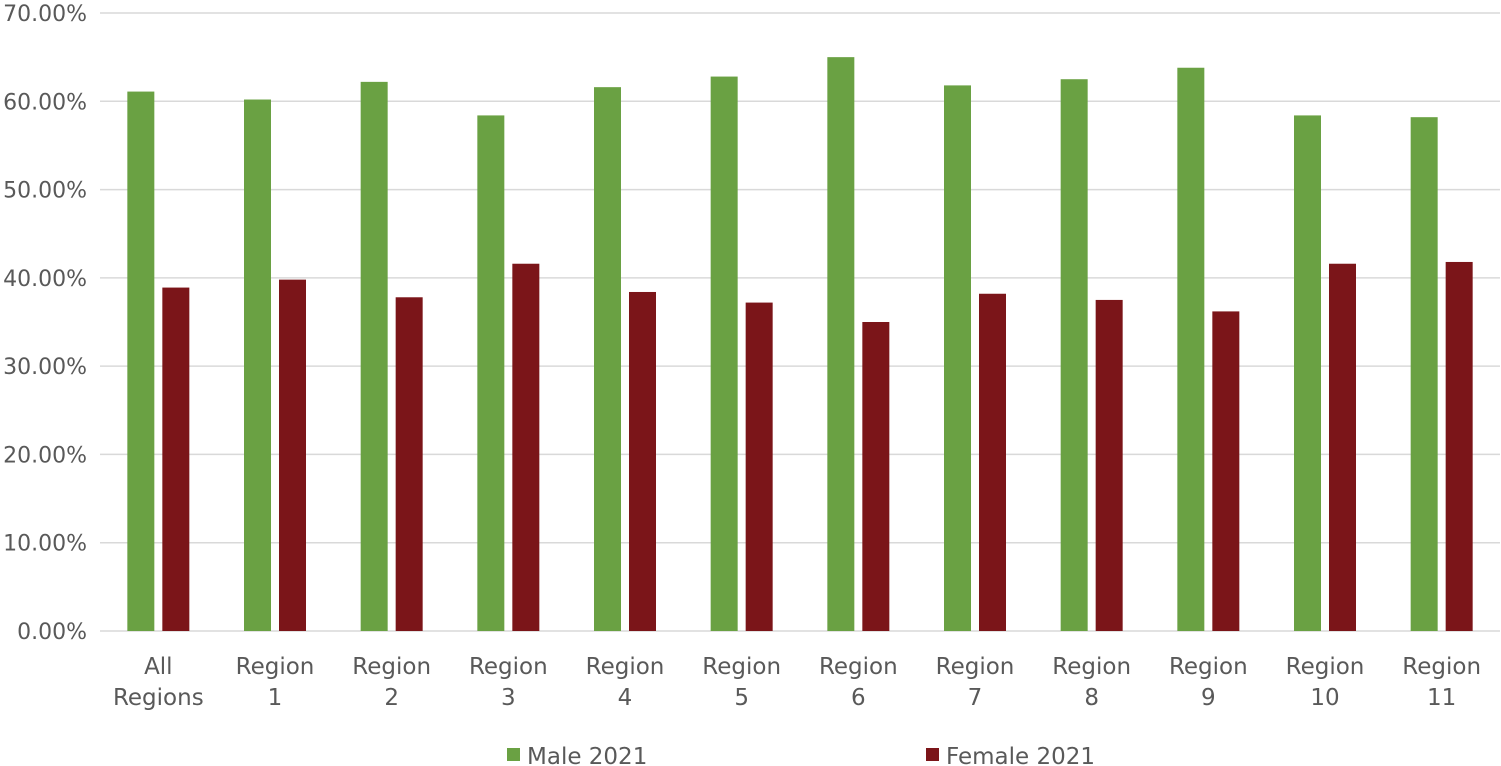 The image size is (1501, 766). Describe the element at coordinates (45, 455) in the screenshot. I see `y-tick-label: 20.00%` at that location.